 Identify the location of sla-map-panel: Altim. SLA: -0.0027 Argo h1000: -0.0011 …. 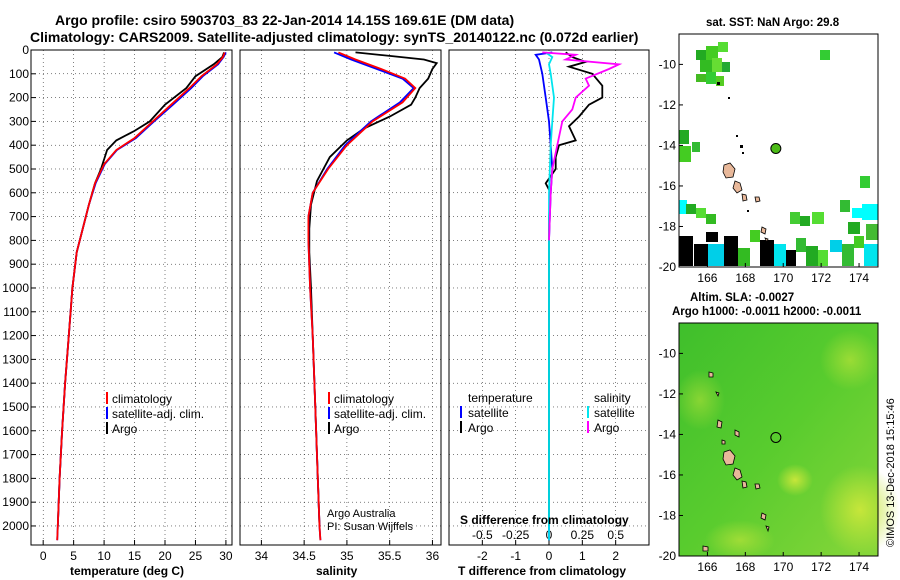
(779, 433).